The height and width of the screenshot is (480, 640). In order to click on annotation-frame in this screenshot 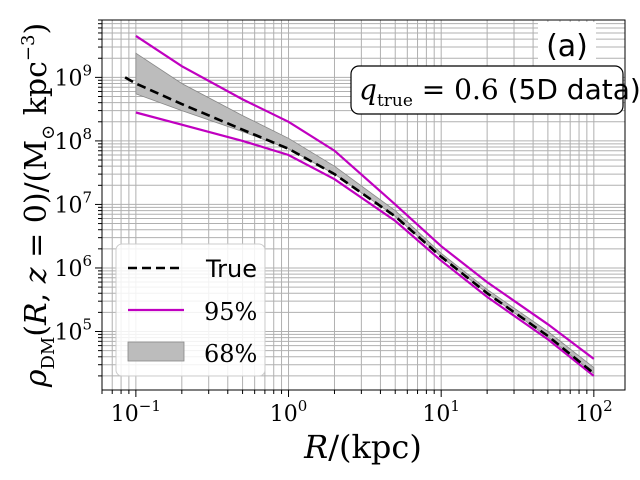, I will do `click(487, 90)`.